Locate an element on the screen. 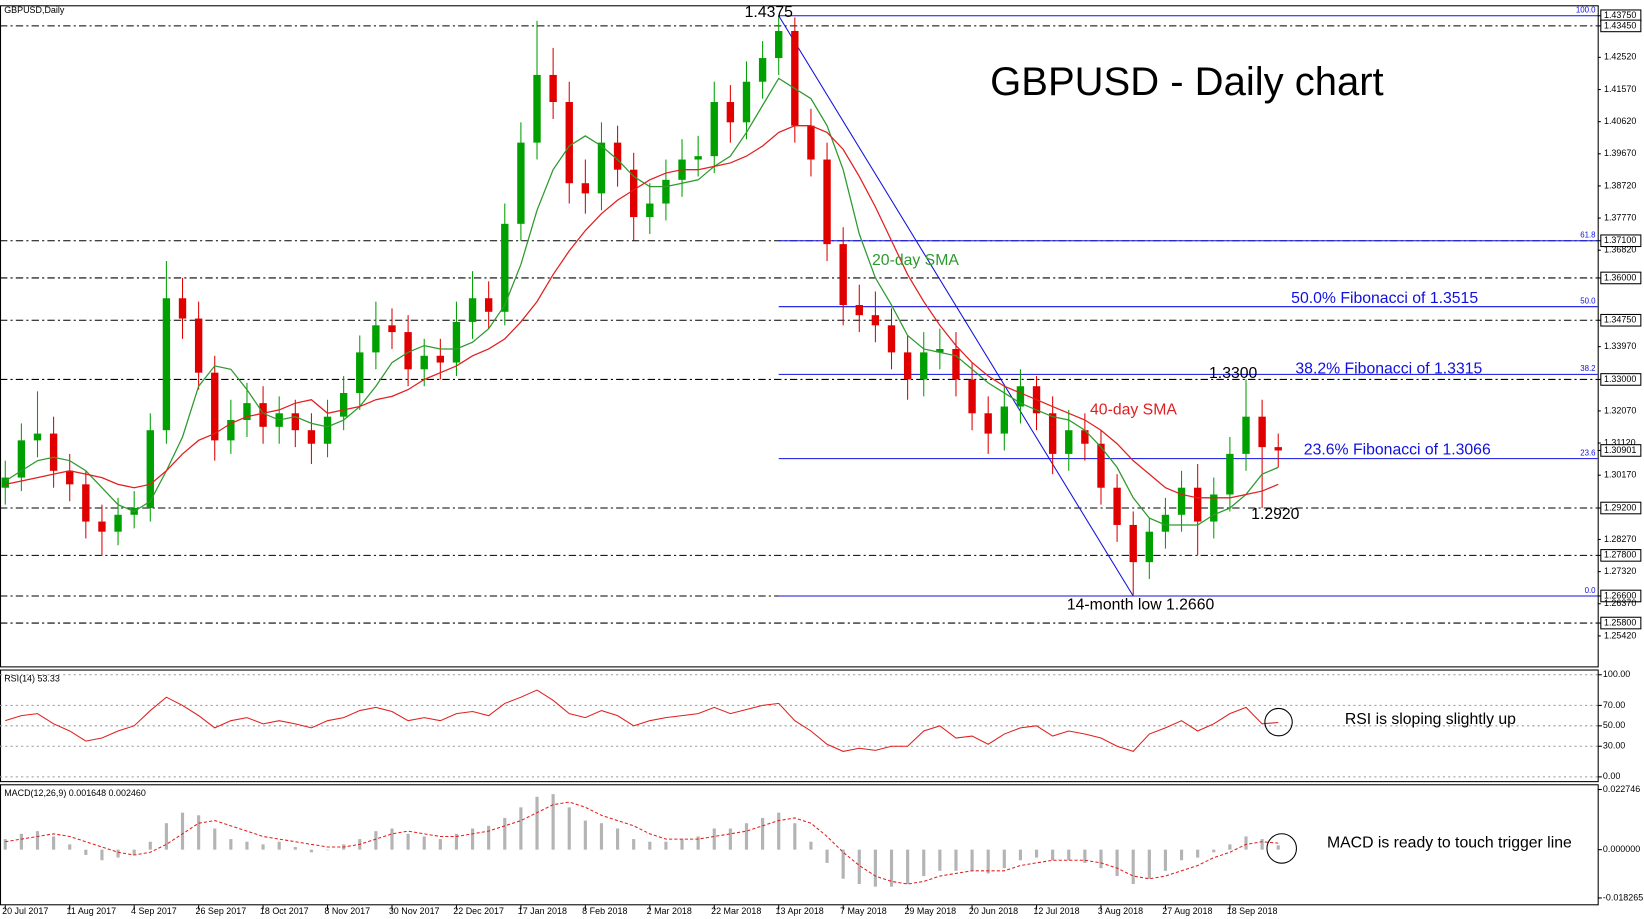  x-tick-label: 4 Sep 2017 is located at coordinates (154, 911).